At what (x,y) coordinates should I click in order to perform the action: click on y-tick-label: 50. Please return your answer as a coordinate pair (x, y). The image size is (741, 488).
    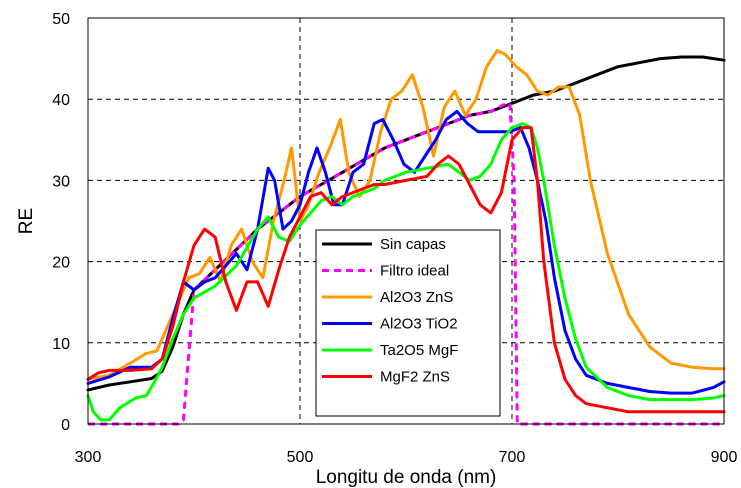
    Looking at the image, I should click on (61, 19).